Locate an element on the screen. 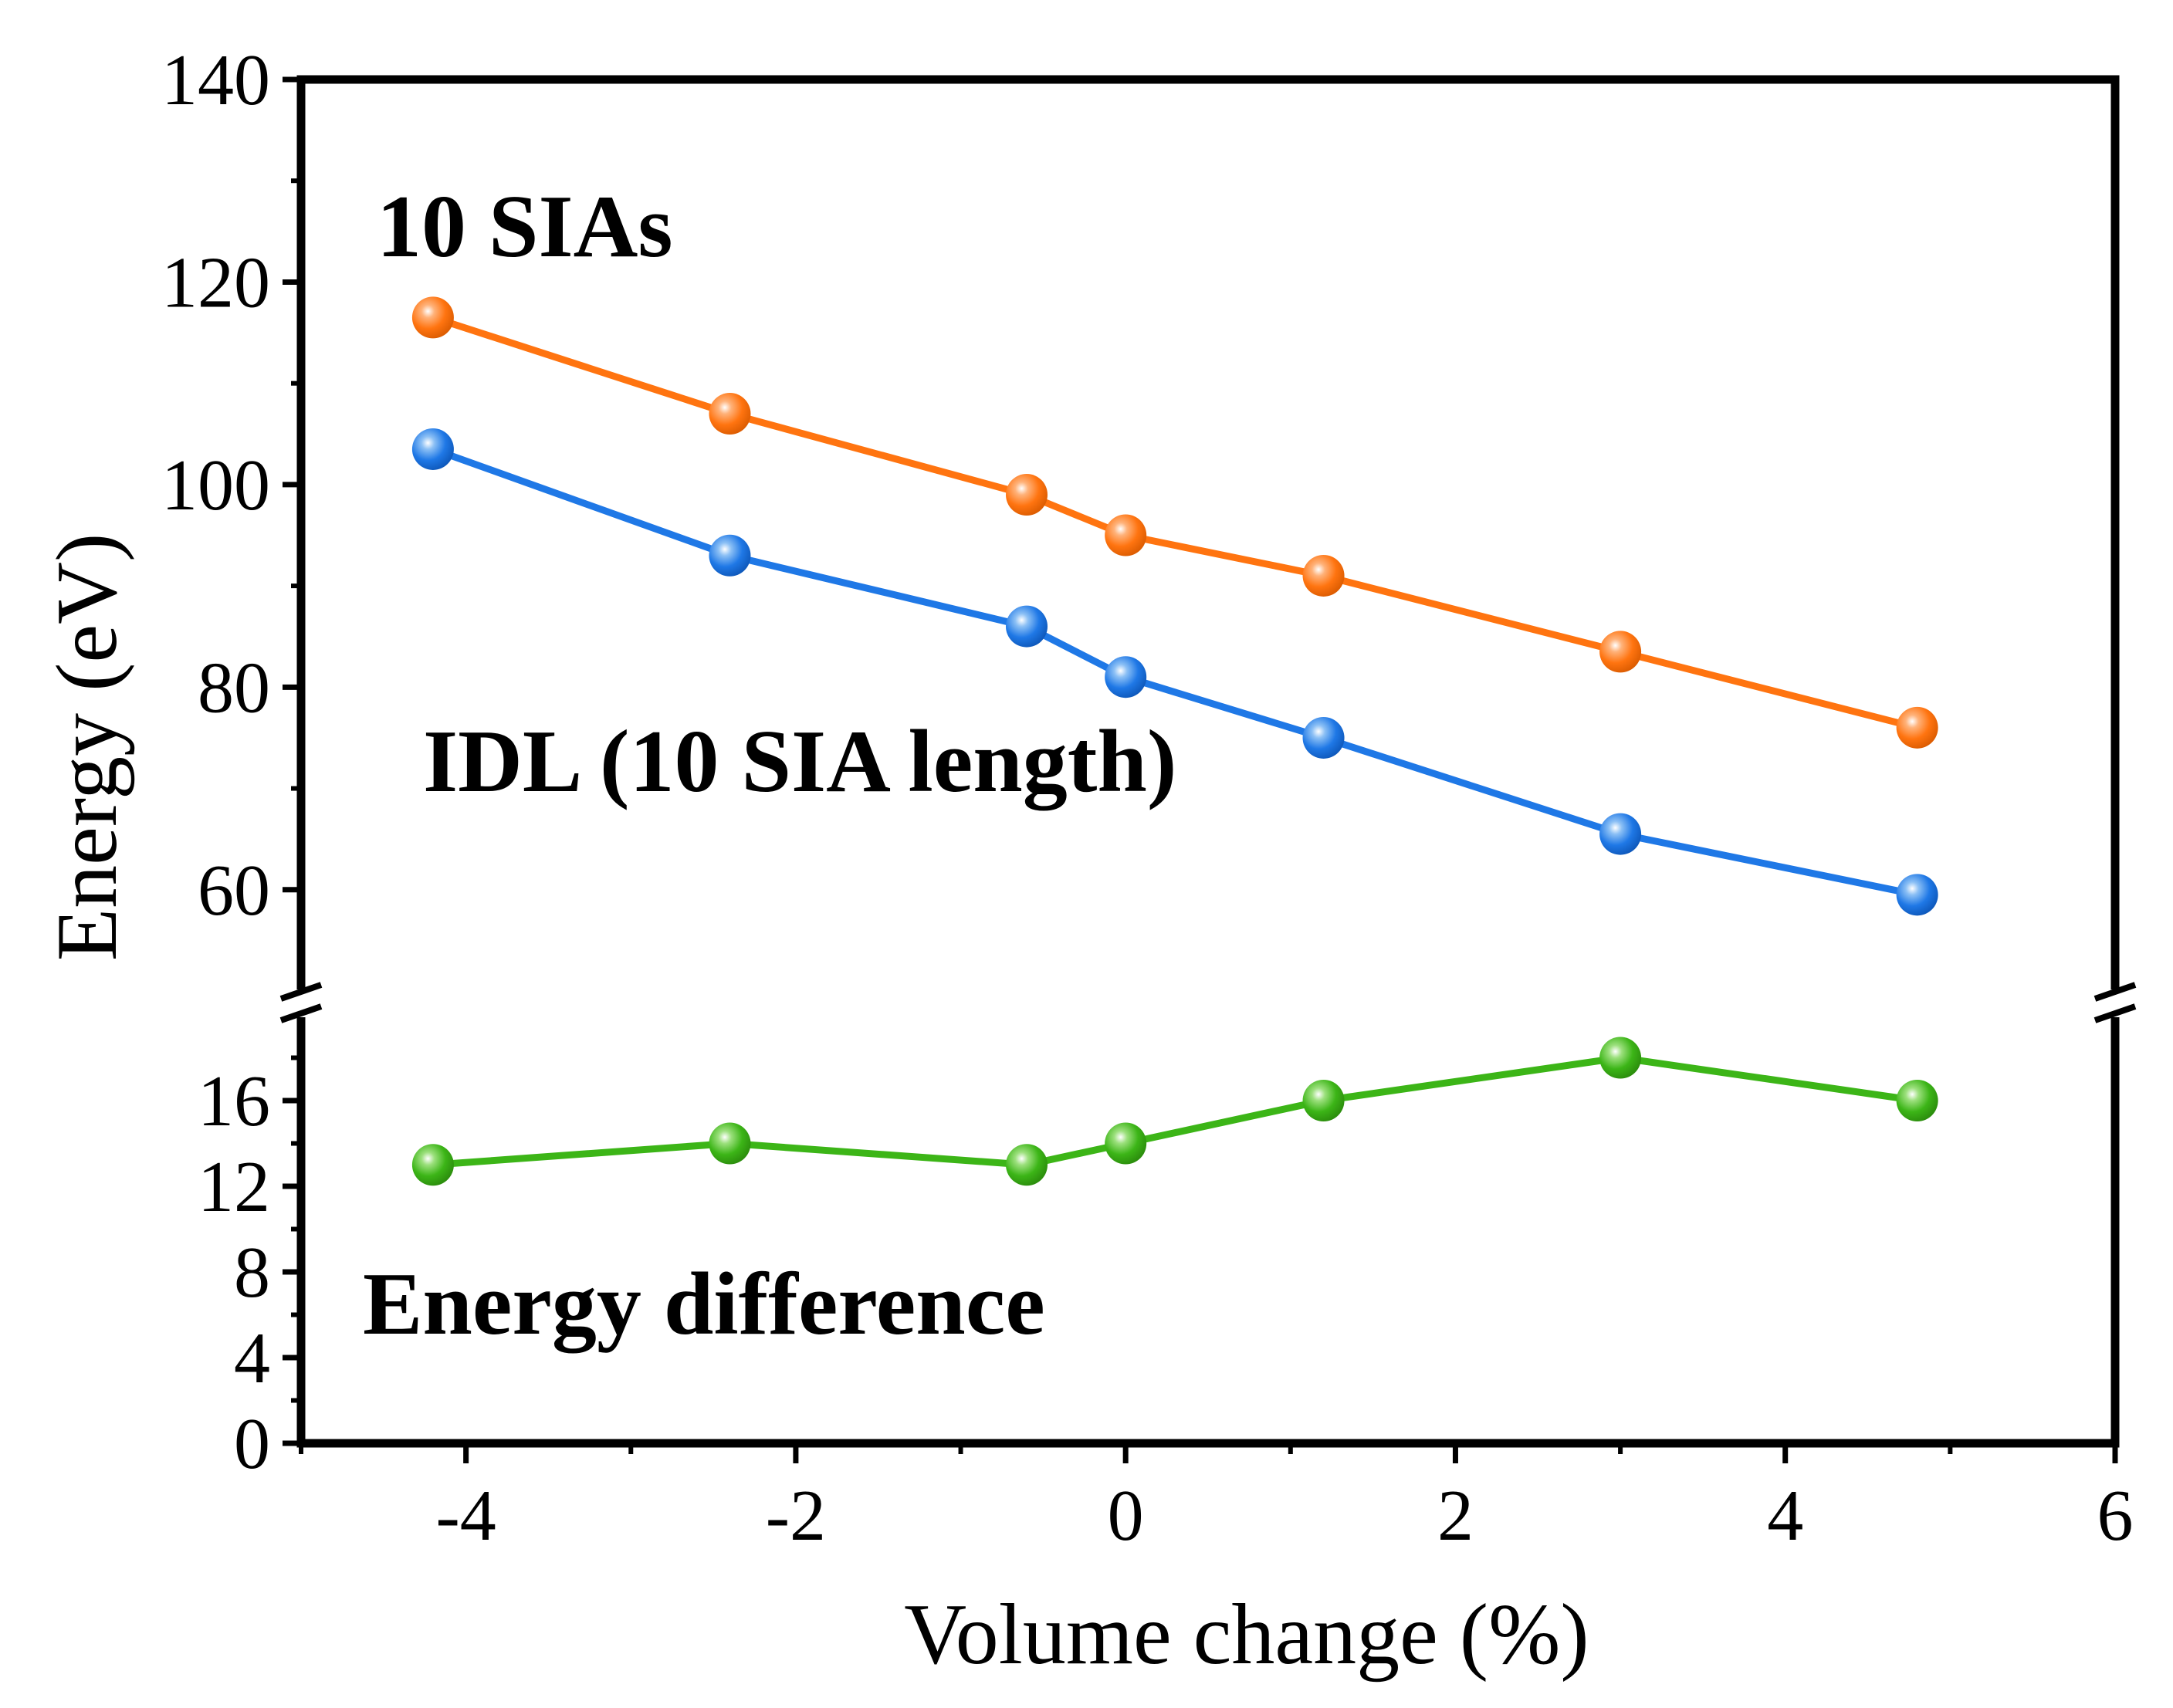  y-lower-tick-label: 0 is located at coordinates (252, 1444).